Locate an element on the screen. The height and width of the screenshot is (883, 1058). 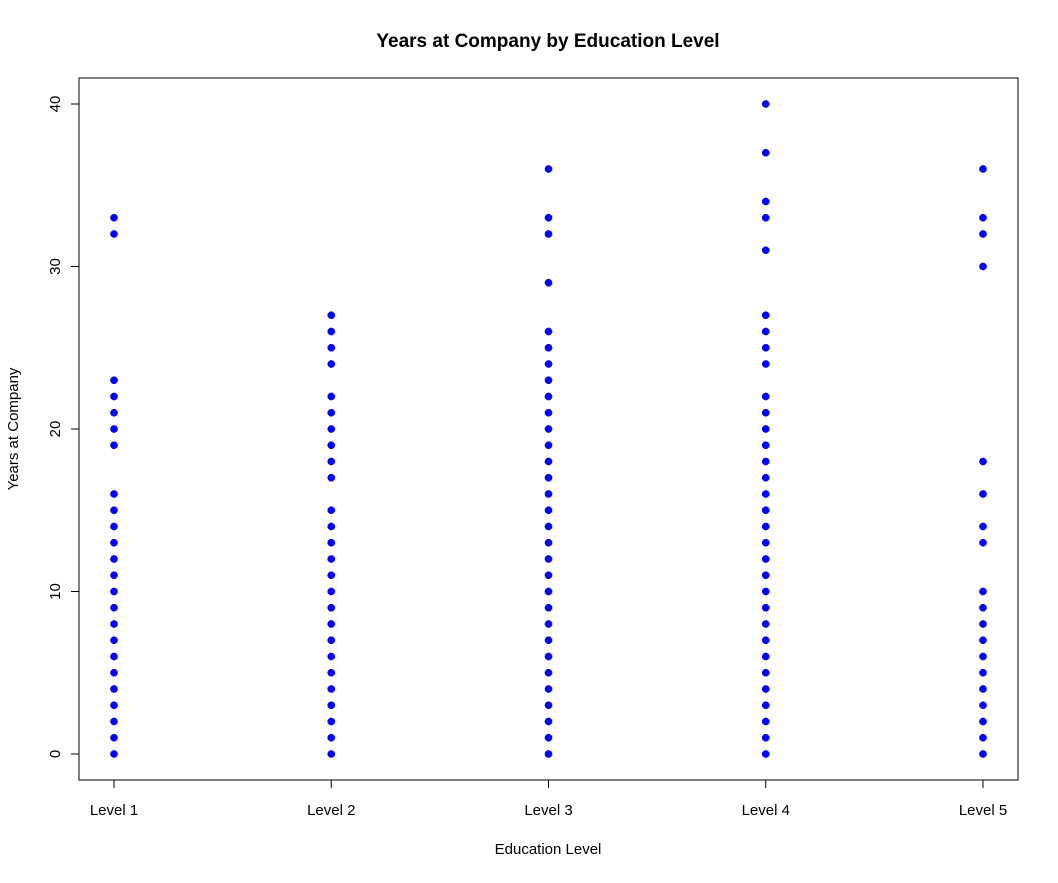
x-tick-label: Level 3 is located at coordinates (548, 810).